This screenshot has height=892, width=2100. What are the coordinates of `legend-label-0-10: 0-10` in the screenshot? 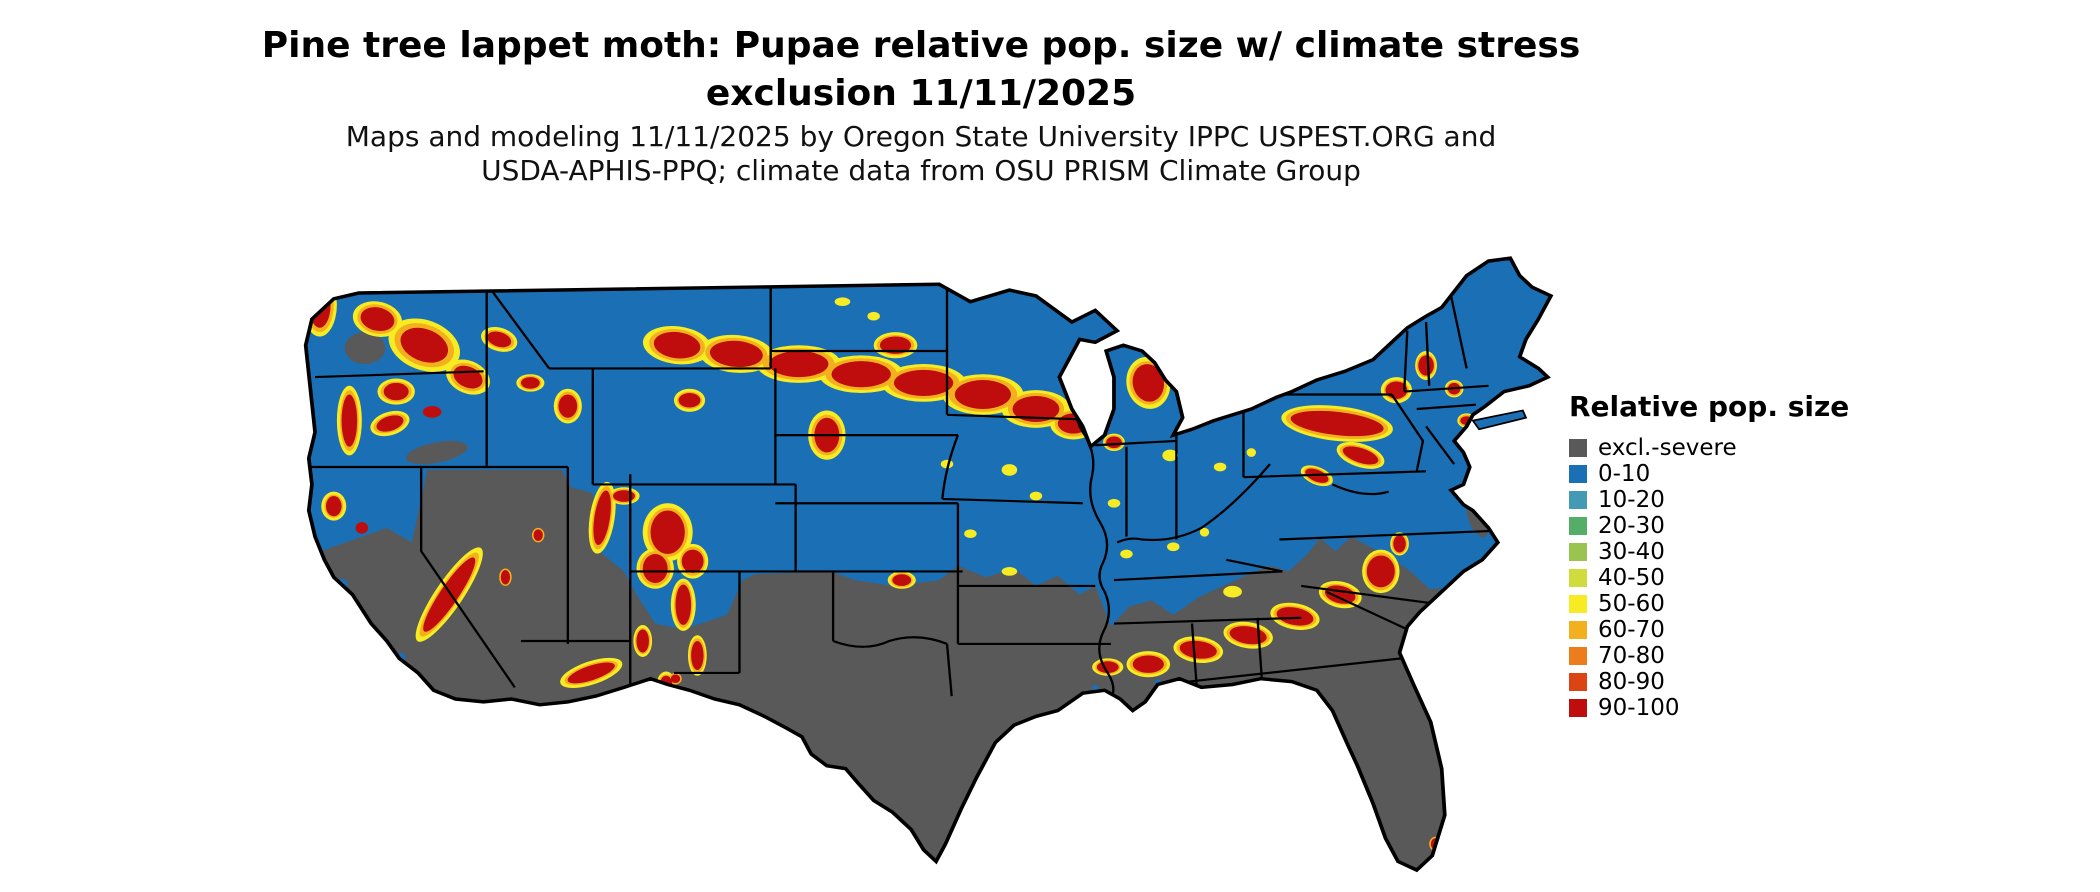 It's located at (1624, 474).